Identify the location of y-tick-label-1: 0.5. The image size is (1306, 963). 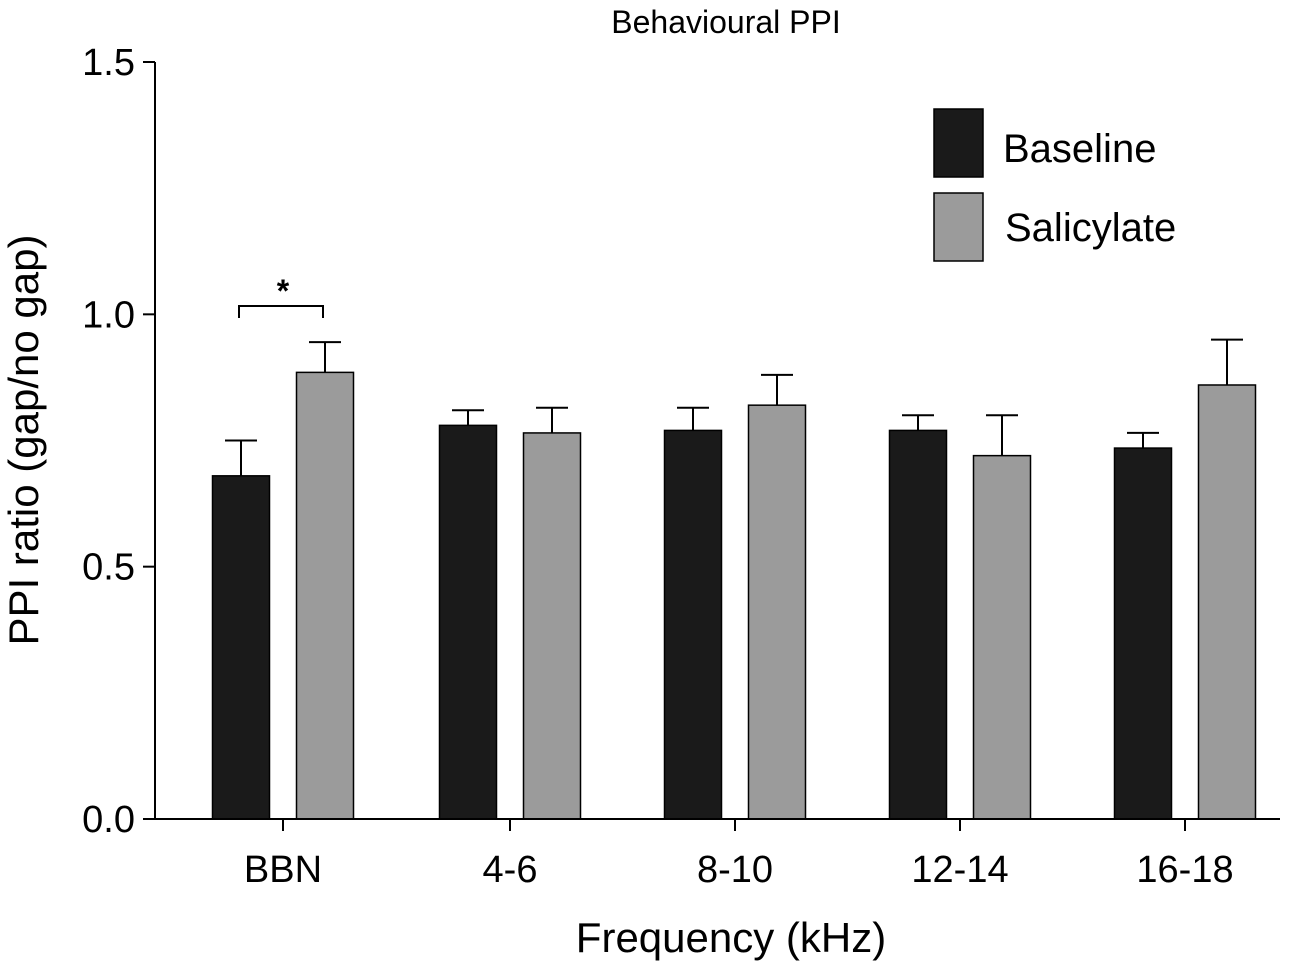
(108, 568).